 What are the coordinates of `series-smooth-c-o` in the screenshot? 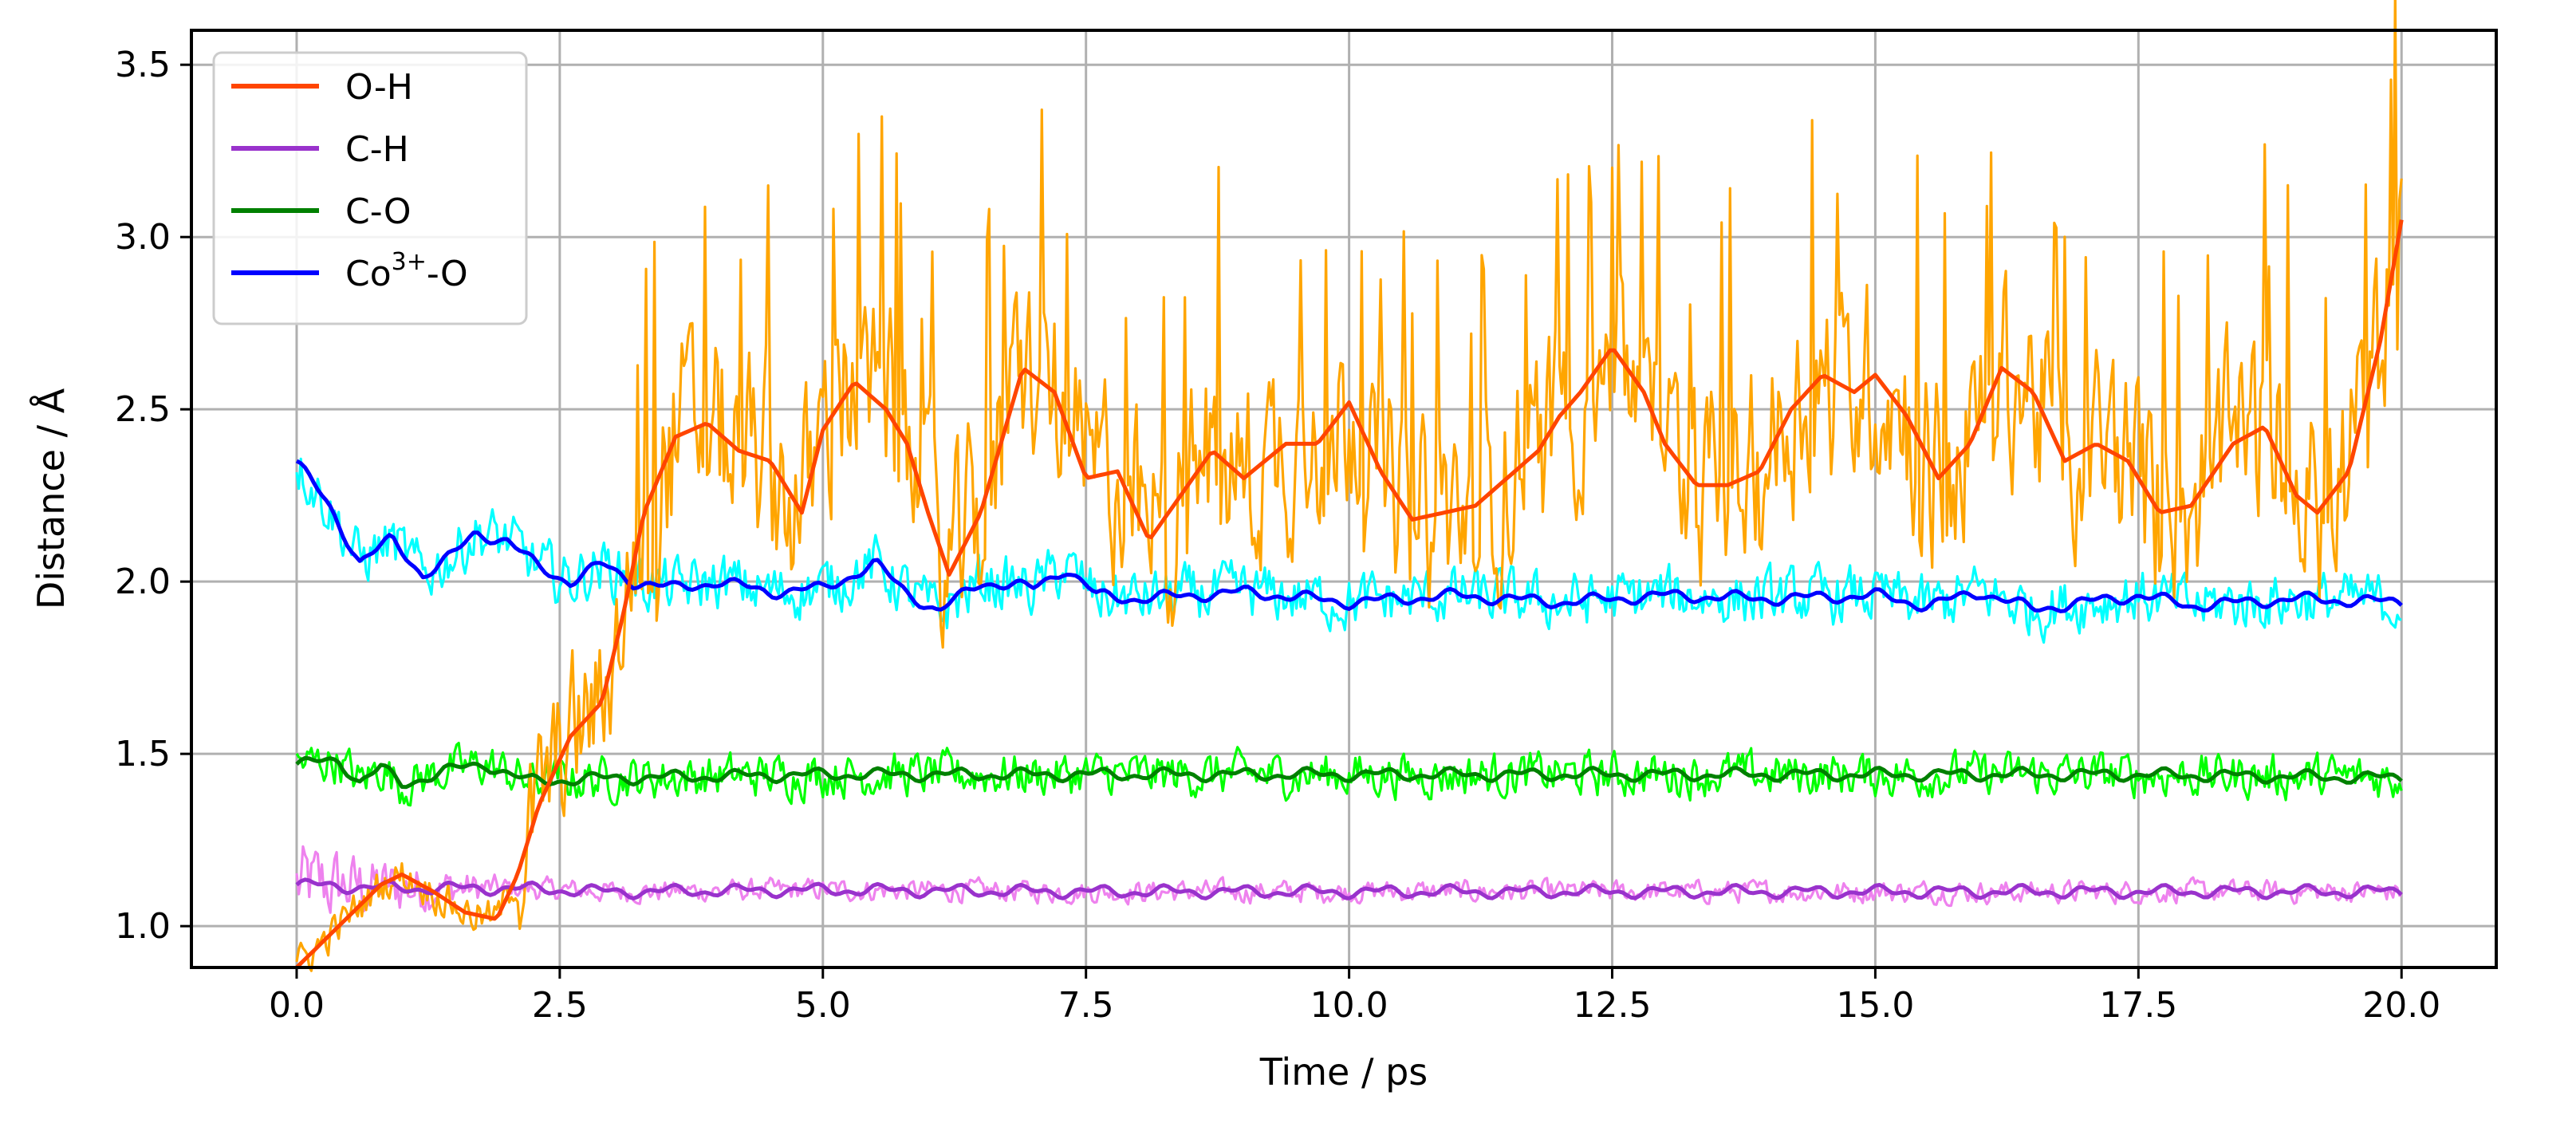 It's located at (1349, 772).